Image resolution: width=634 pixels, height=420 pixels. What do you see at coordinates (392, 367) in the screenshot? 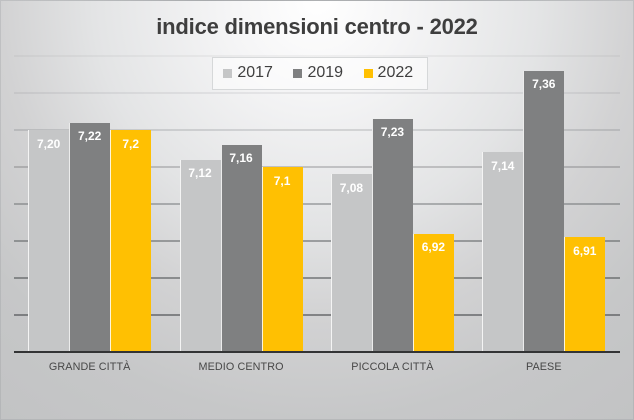
I see `category-label-piccola-citta: PICCOLA CITTÀ` at bounding box center [392, 367].